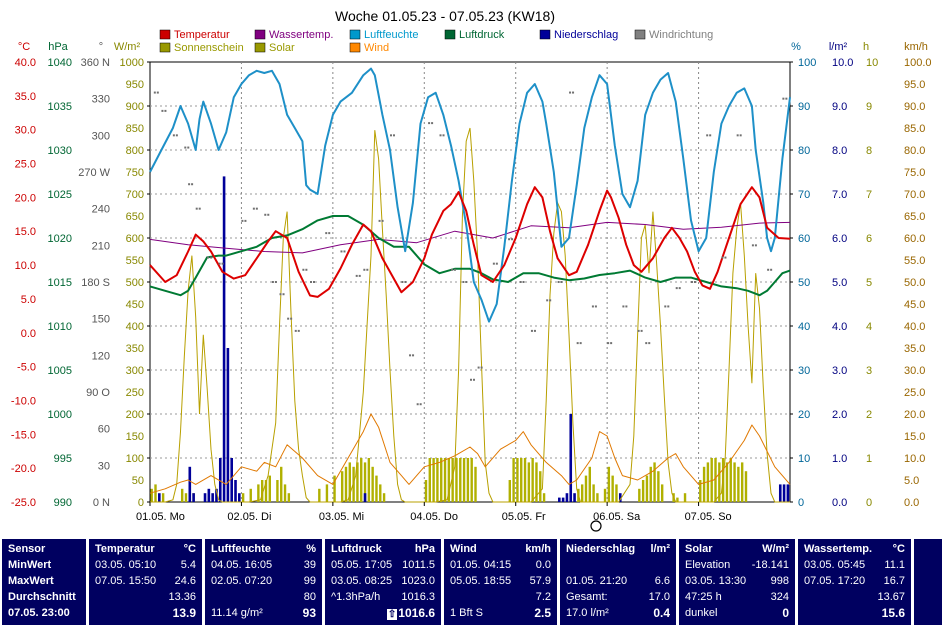  I want to click on axis-tick-solar: 300, so click(135, 371).